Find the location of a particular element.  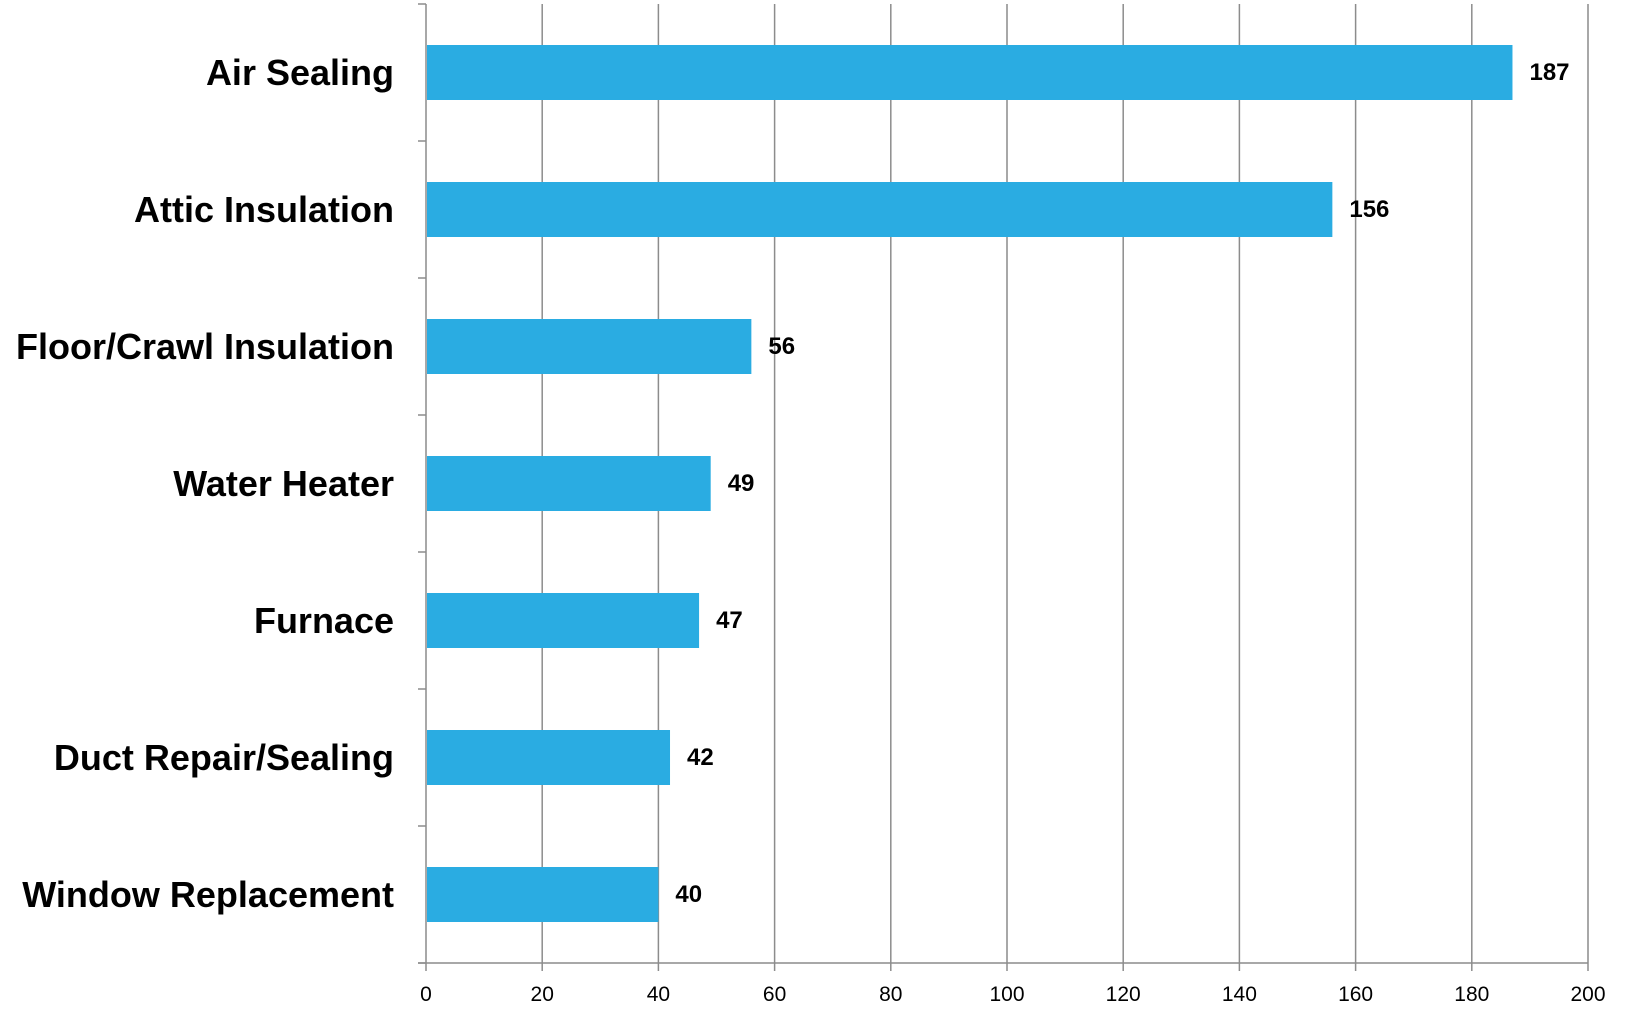

x-tick-labels: 0 20 40 60 80 100 120 140 160 180 200 is located at coordinates (1012, 994).